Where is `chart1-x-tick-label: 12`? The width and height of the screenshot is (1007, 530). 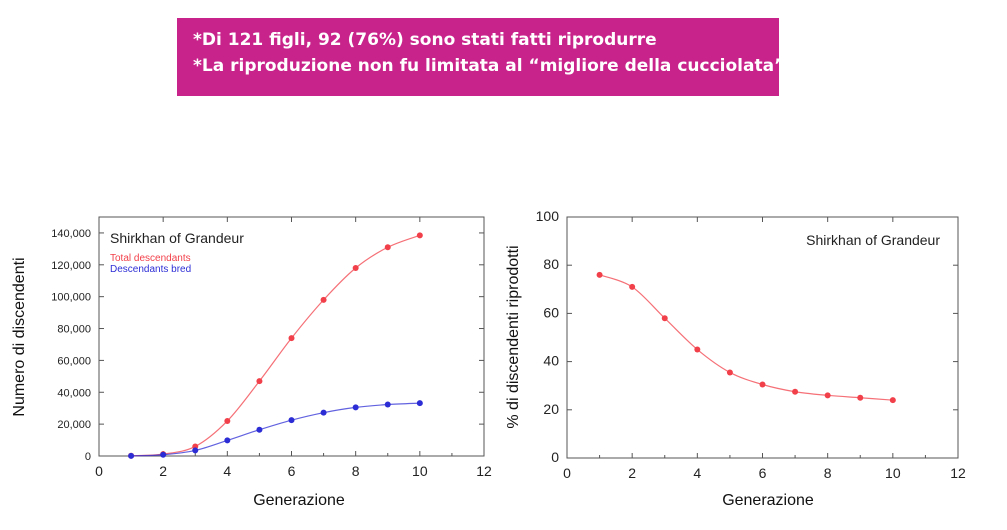 chart1-x-tick-label: 12 is located at coordinates (484, 471).